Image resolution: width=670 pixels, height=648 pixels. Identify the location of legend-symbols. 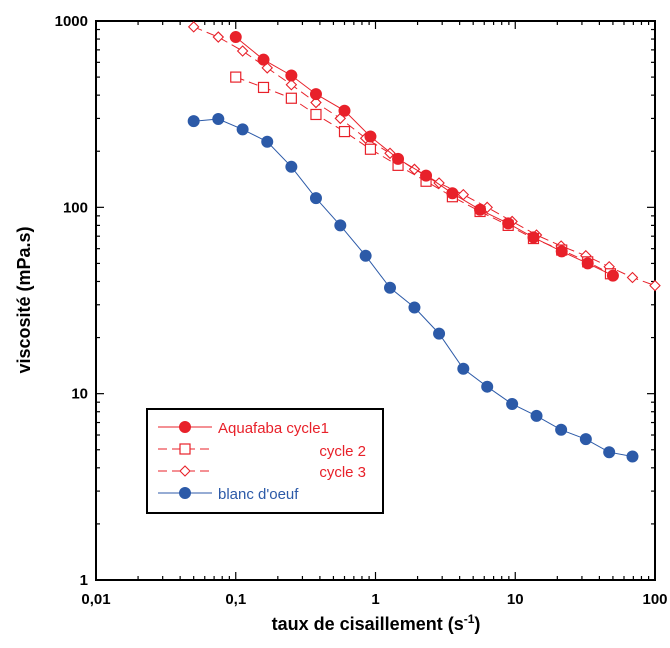
(185, 460).